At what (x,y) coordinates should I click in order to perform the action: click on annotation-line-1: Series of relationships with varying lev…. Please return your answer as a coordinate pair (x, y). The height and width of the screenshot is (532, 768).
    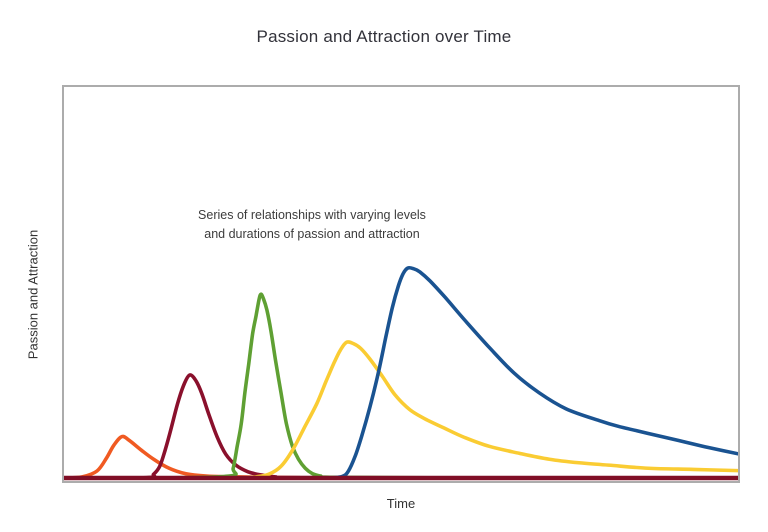
    Looking at the image, I should click on (312, 215).